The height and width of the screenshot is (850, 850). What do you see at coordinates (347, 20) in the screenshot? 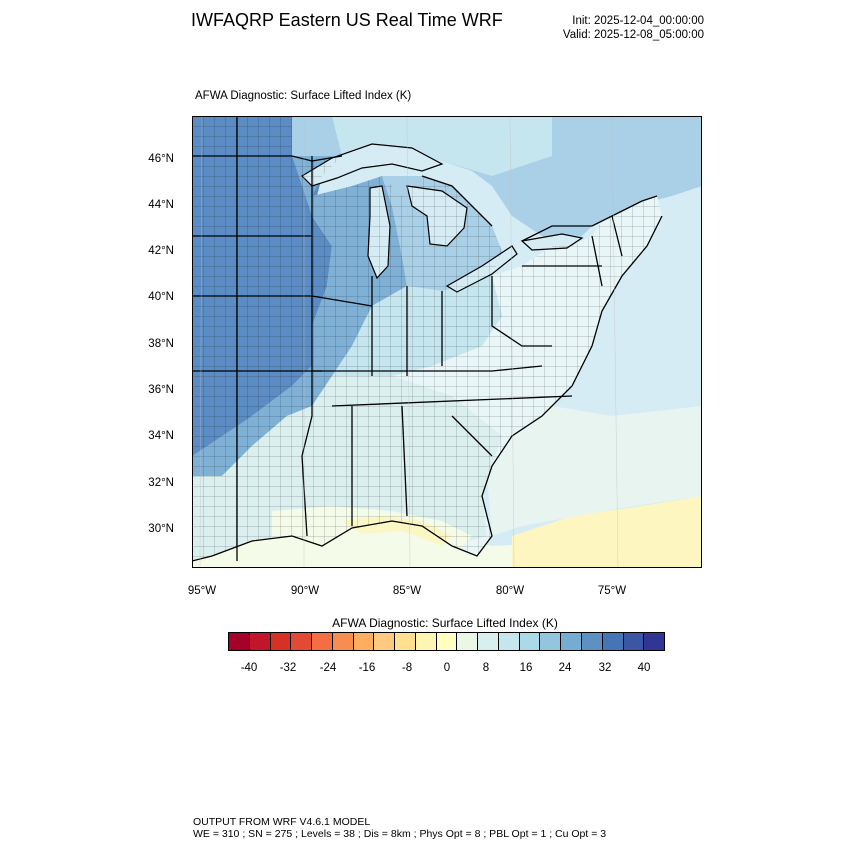
I see `page-title: IWFAQRP Eastern US Real Time WRF` at bounding box center [347, 20].